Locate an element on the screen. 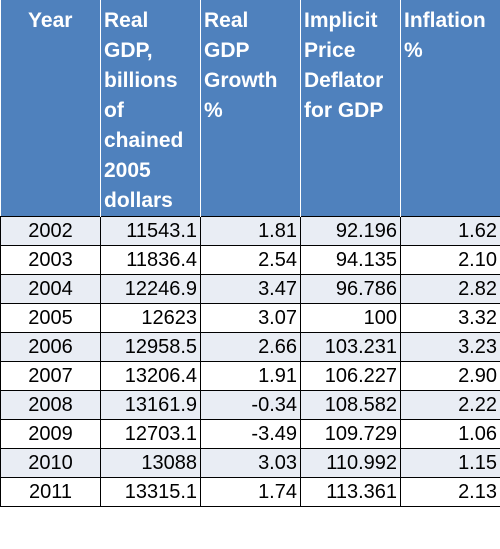  cell-price-deflator: 108.582 is located at coordinates (350, 405).